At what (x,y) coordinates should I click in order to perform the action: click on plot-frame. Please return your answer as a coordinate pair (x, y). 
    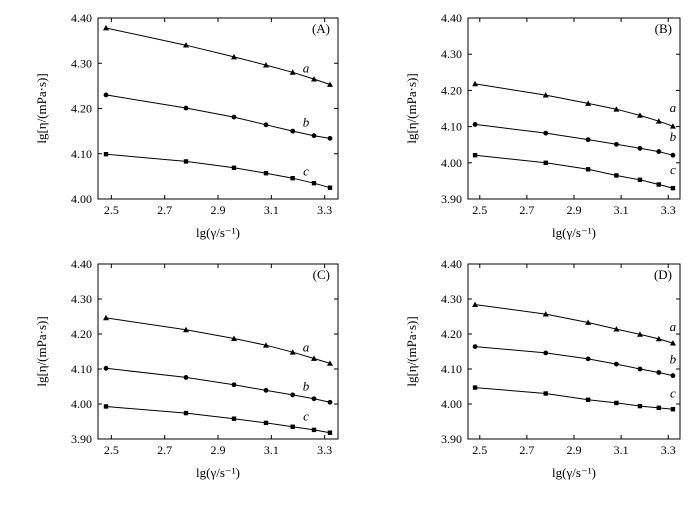
    Looking at the image, I should click on (218, 108).